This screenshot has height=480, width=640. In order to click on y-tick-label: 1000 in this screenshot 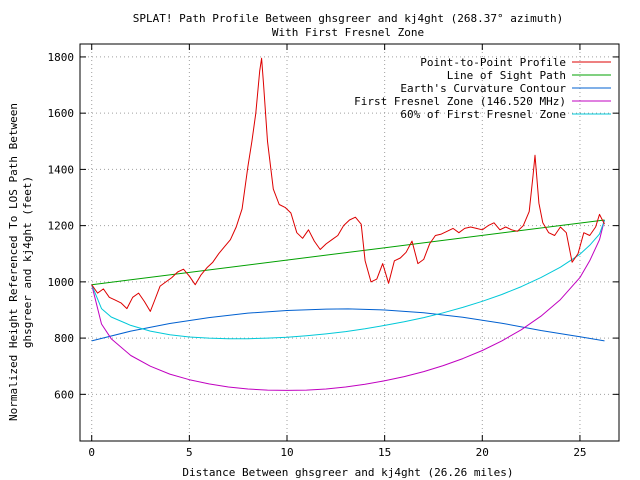, I will do `click(61, 282)`.